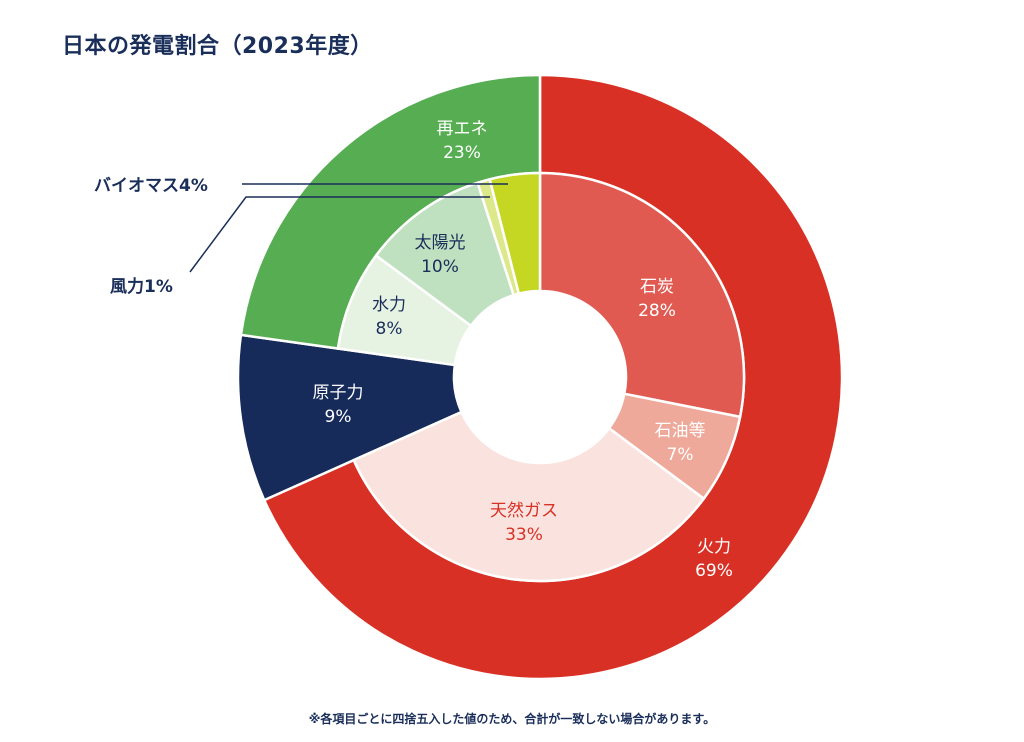 The width and height of the screenshot is (1024, 742). I want to click on outer-label-value-1: 9%, so click(338, 417).